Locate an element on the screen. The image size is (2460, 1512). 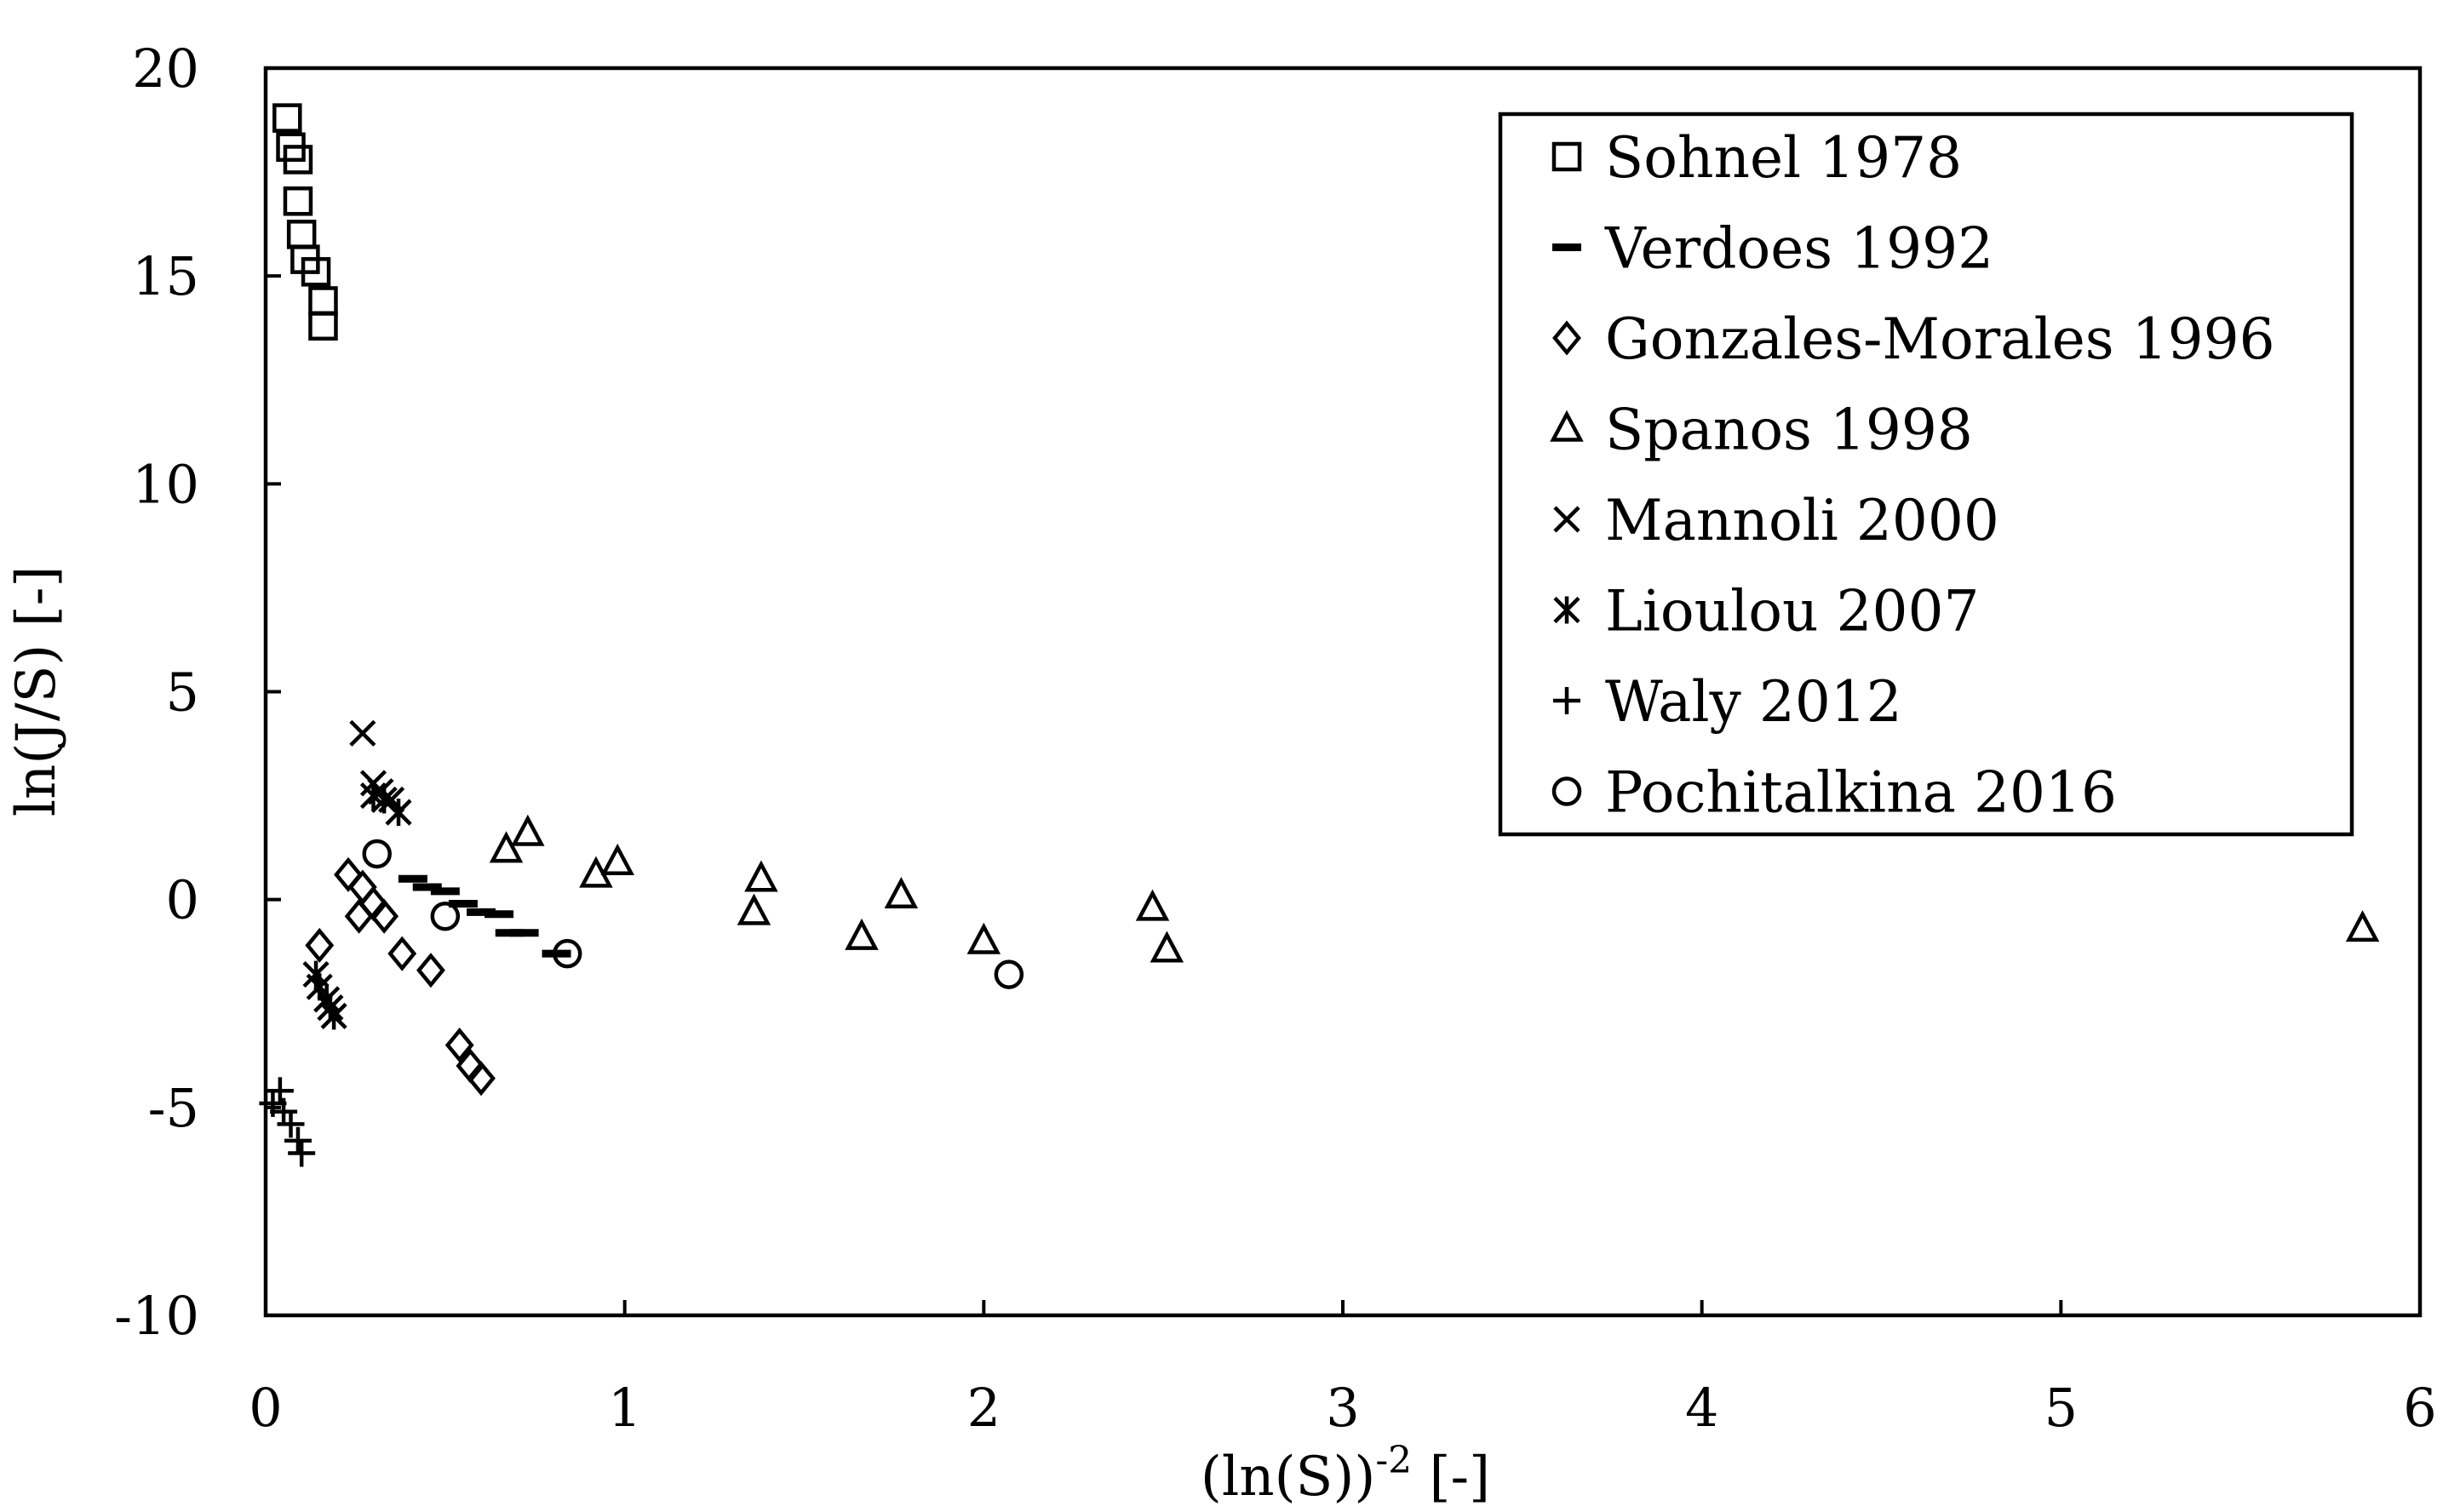
legend-entry: Waly 2012 is located at coordinates (1727, 702).